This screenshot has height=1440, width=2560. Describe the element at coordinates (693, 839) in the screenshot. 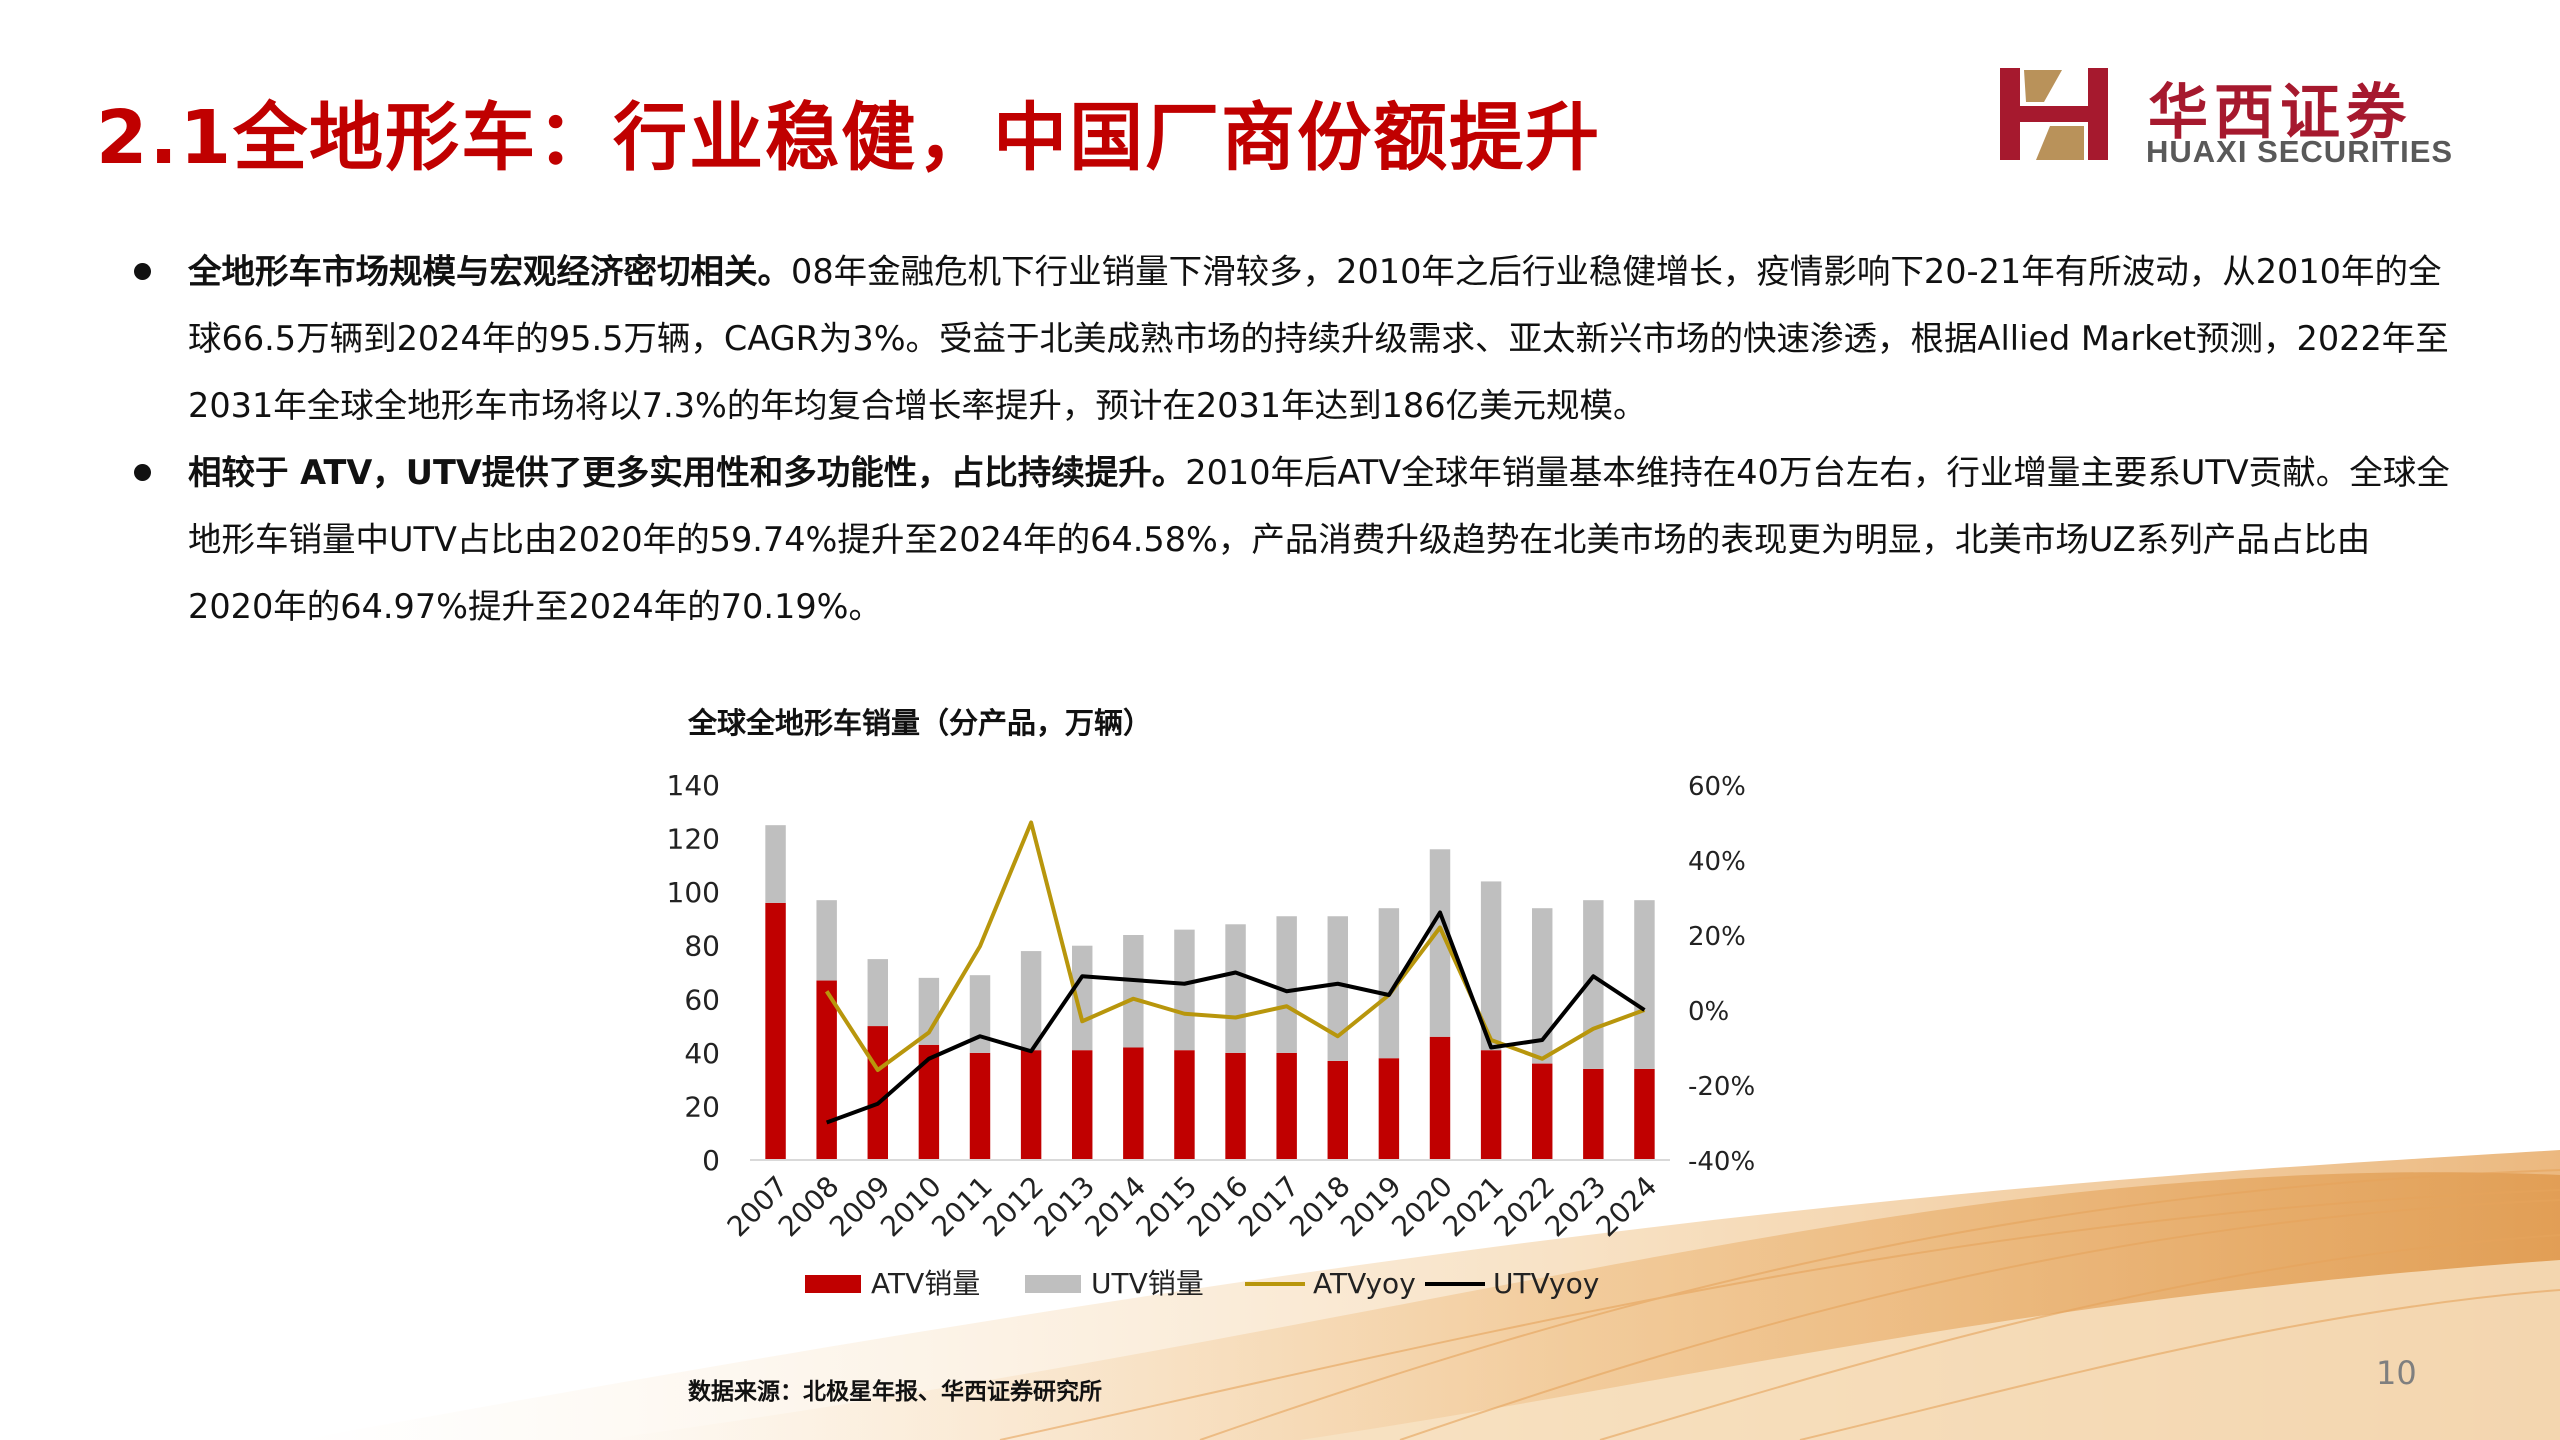

I see `left-axis-tick-label: 120` at that location.